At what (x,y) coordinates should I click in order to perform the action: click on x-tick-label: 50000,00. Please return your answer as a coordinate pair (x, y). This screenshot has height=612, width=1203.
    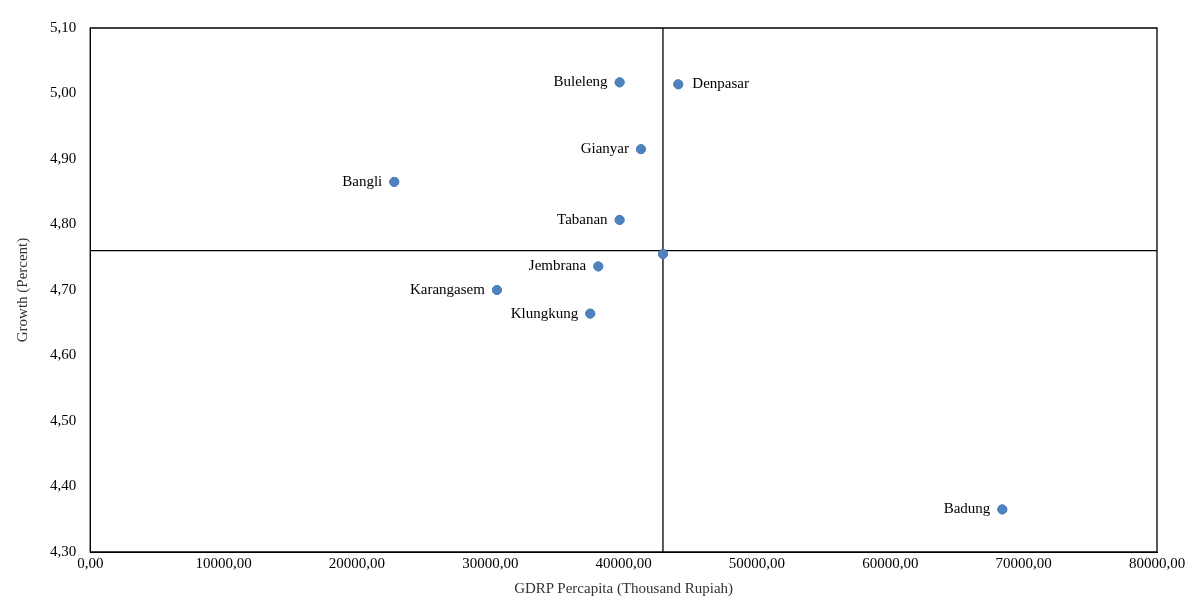
    Looking at the image, I should click on (757, 562).